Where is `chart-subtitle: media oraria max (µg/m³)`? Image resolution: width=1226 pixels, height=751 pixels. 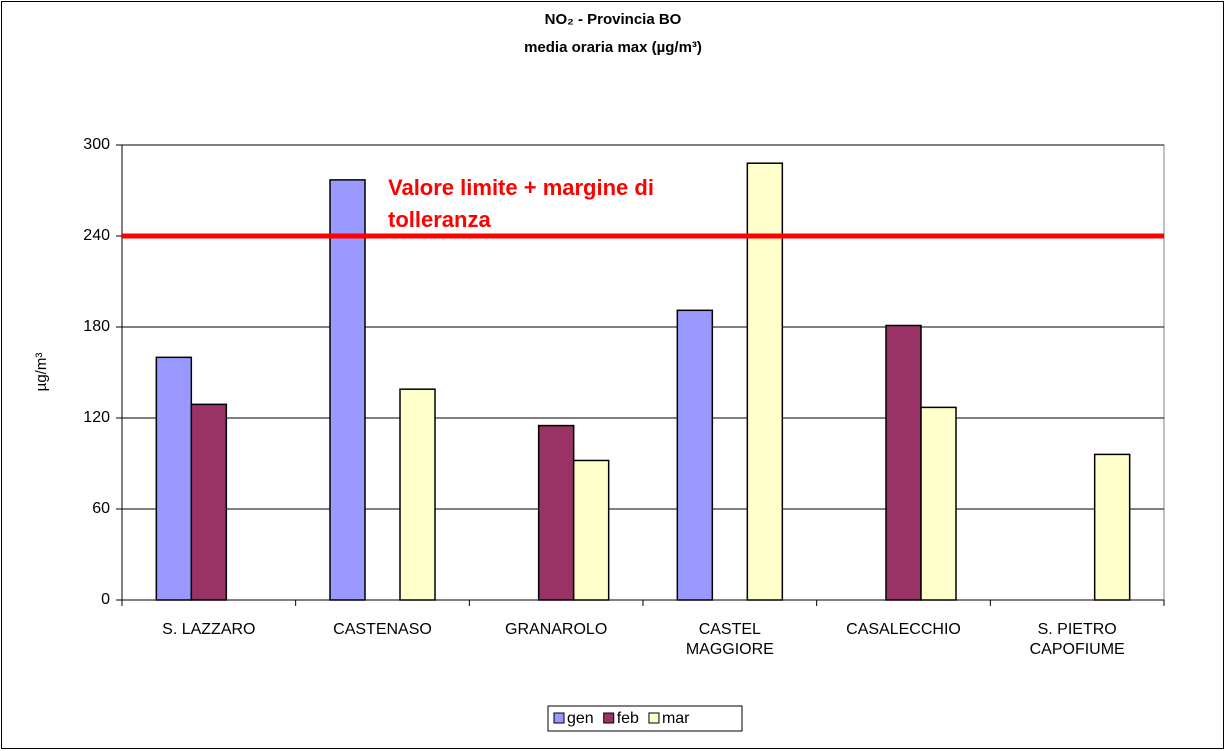 chart-subtitle: media oraria max (µg/m³) is located at coordinates (613, 47).